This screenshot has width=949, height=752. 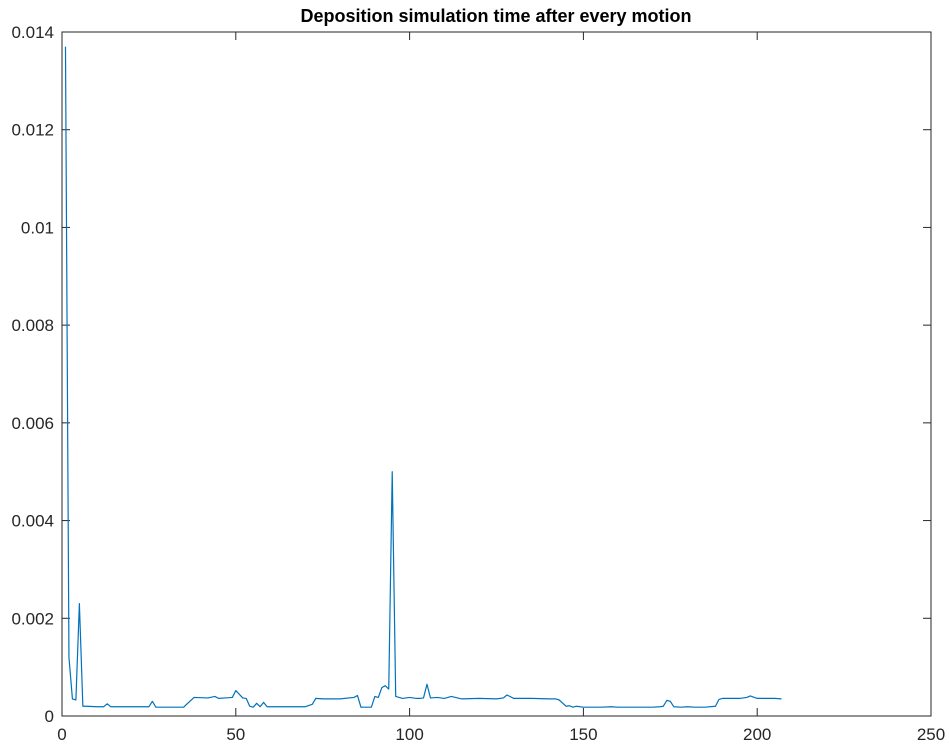 What do you see at coordinates (32, 325) in the screenshot?
I see `y-tick-label: 0.008` at bounding box center [32, 325].